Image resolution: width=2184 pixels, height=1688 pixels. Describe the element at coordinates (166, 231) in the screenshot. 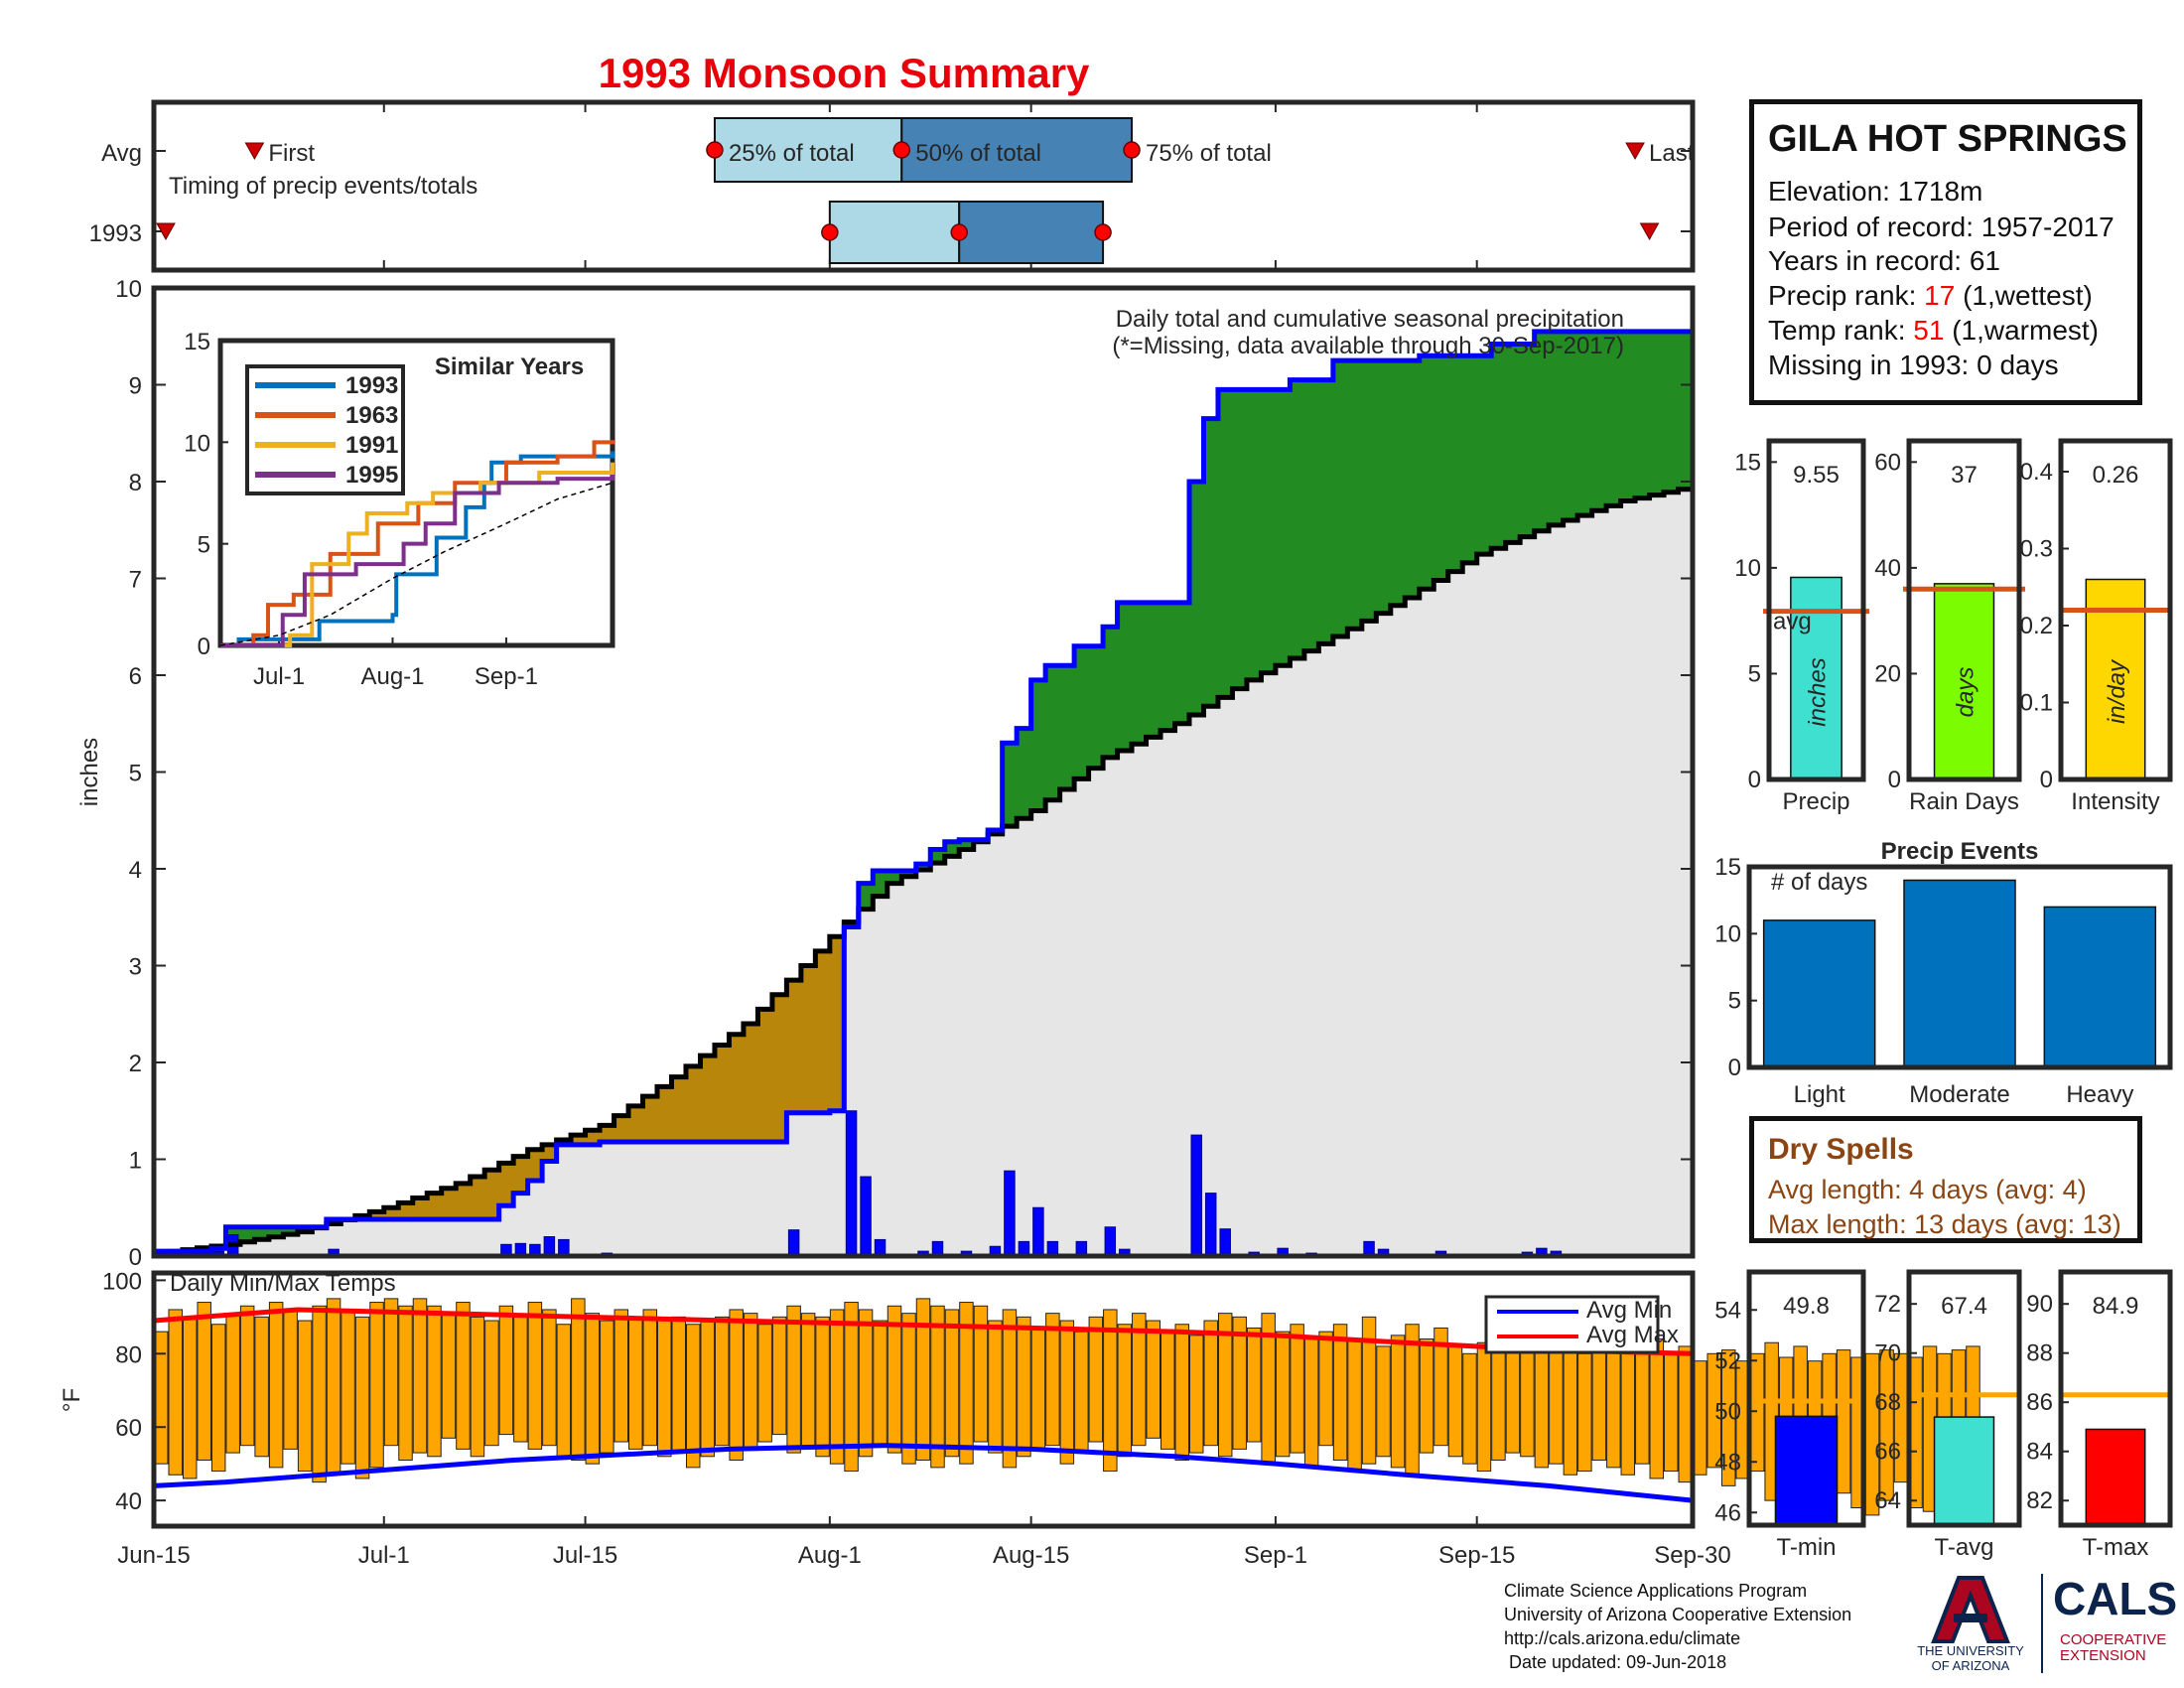

I see `first-event-marker-year` at that location.